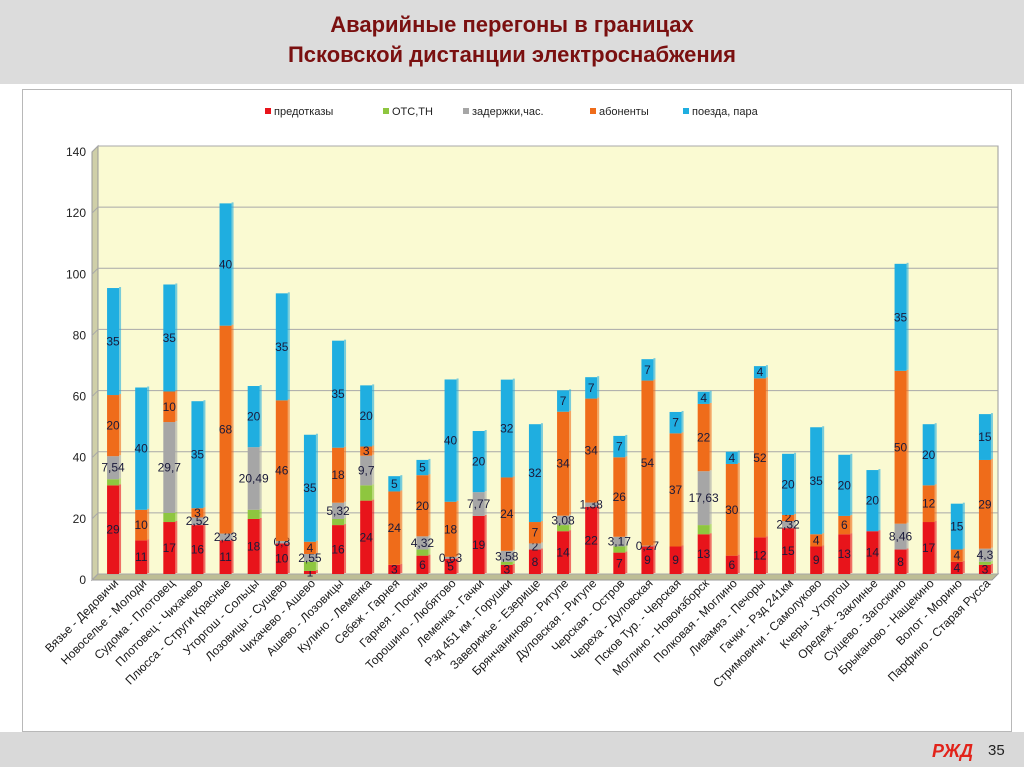  I want to click on y-tick-label: 20, so click(80, 519).